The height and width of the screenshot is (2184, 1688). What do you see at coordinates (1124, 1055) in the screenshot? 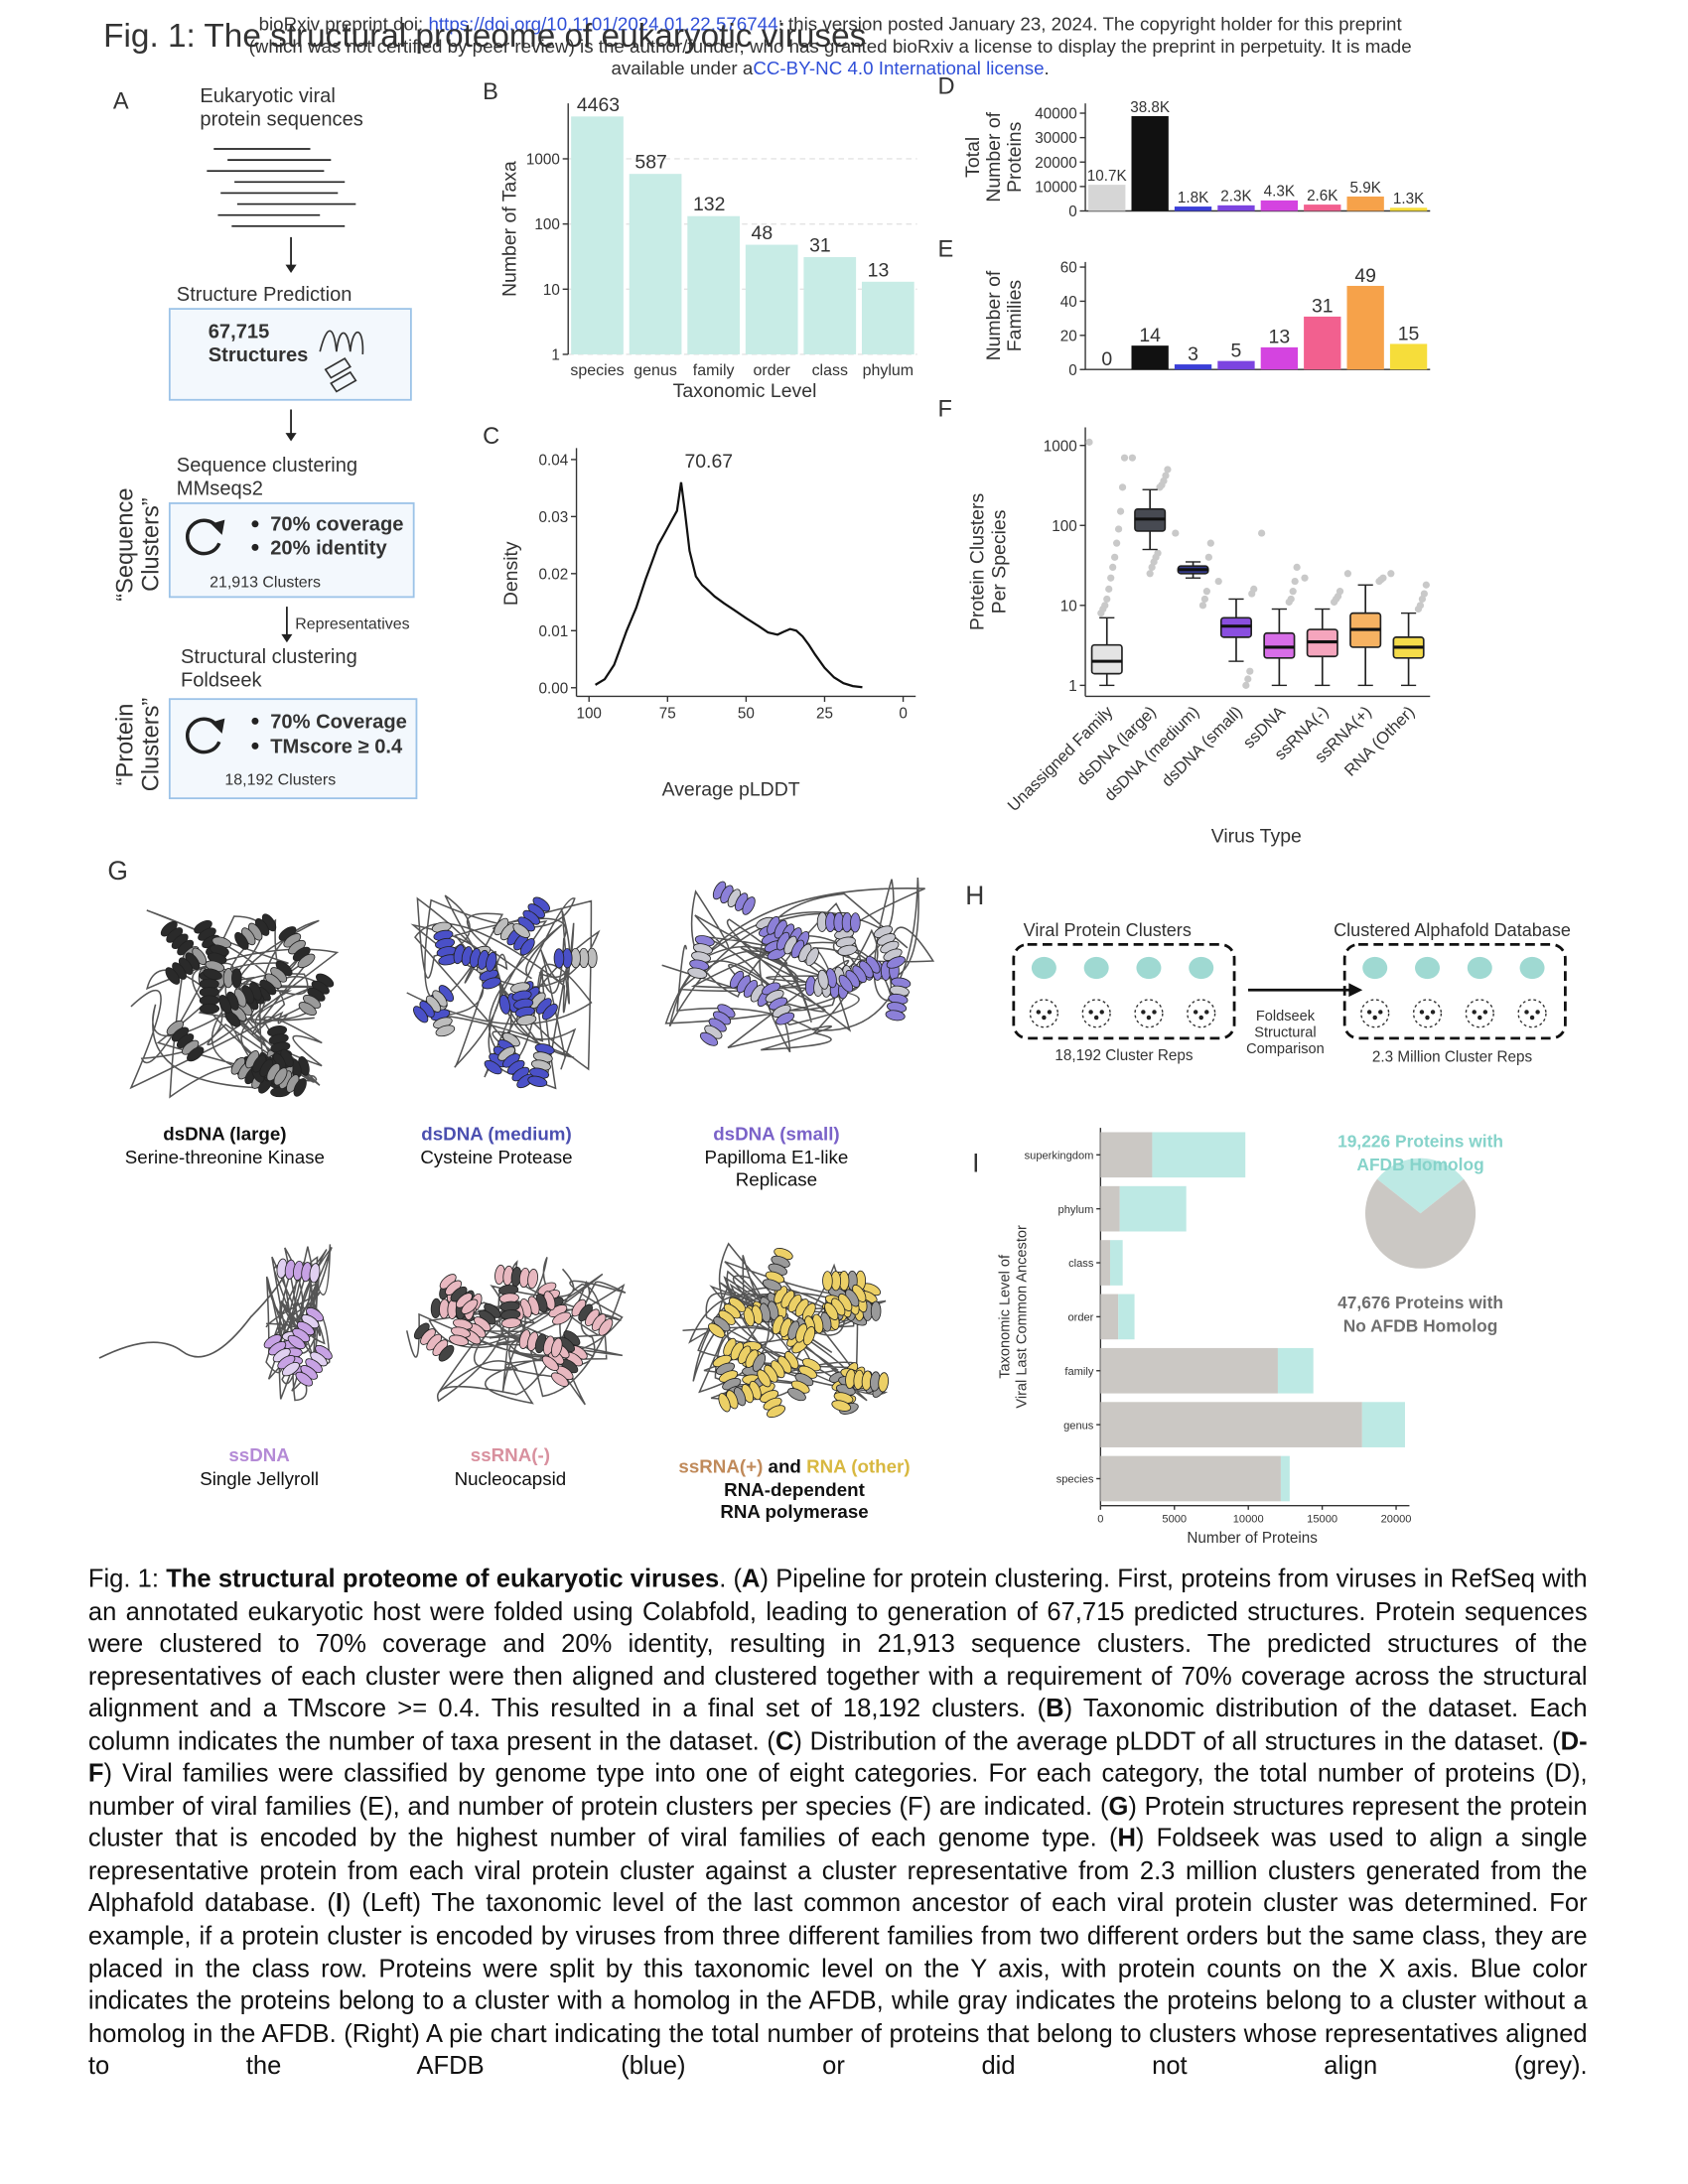
I see `cluster-count: 18,192 Cluster Reps` at bounding box center [1124, 1055].